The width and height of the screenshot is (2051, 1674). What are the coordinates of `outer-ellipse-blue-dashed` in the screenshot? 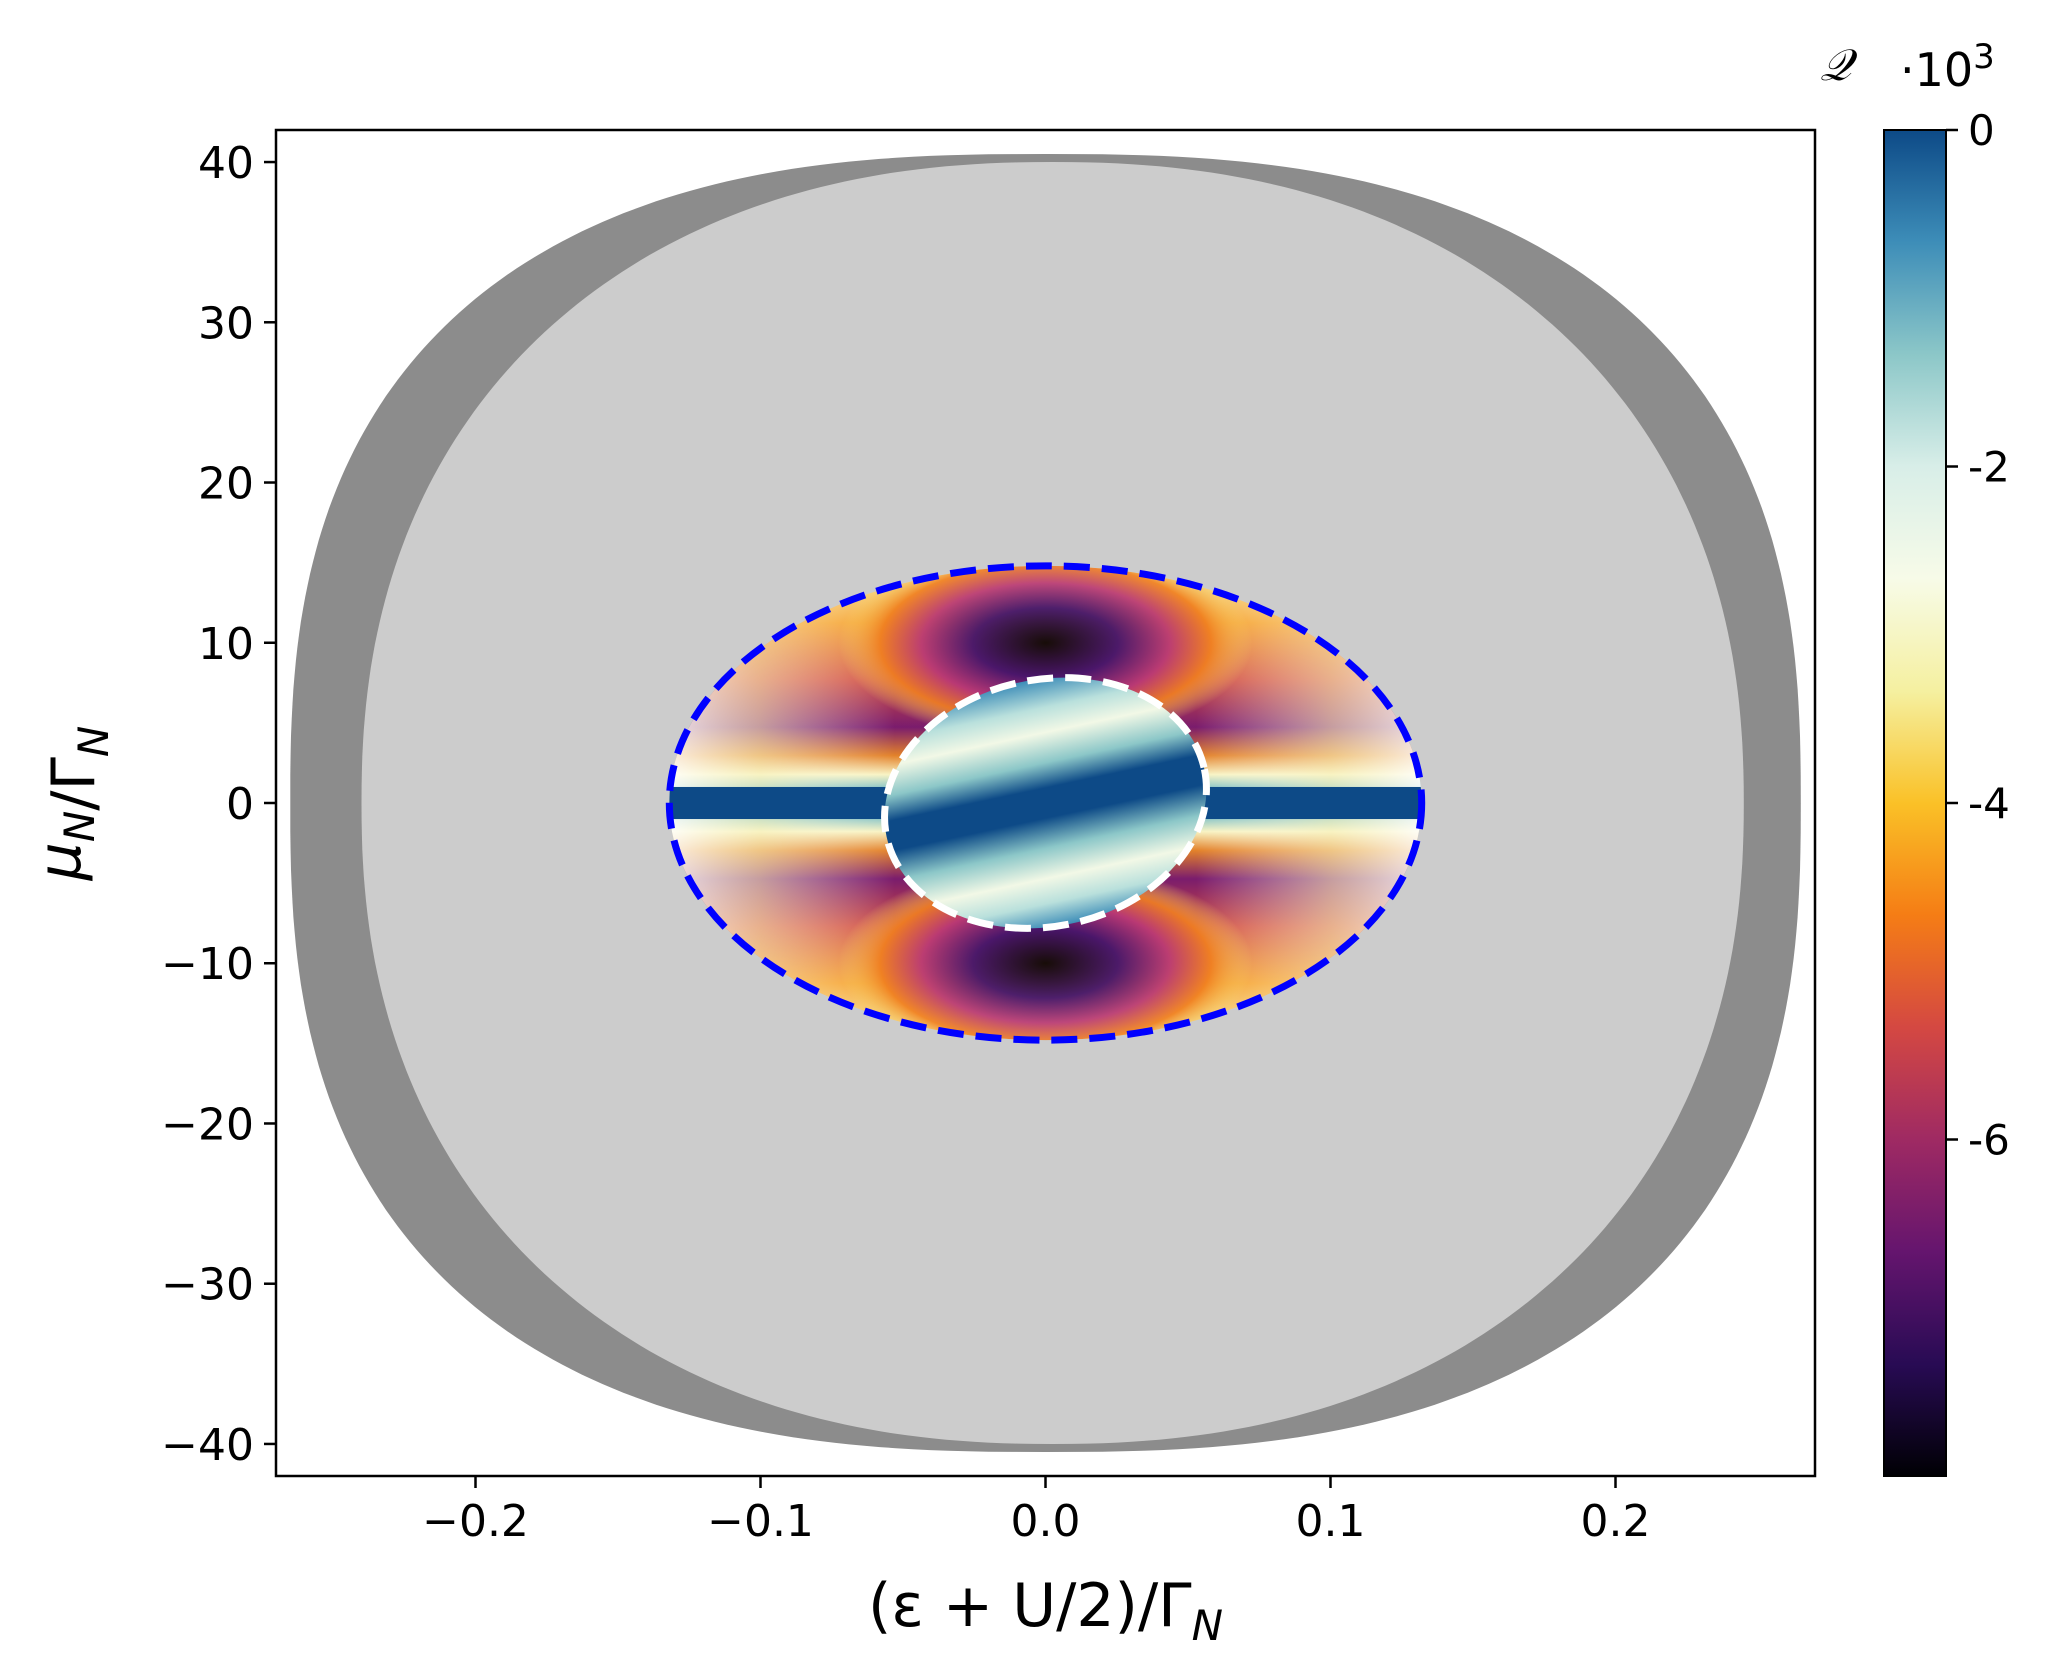 It's located at (1045, 803).